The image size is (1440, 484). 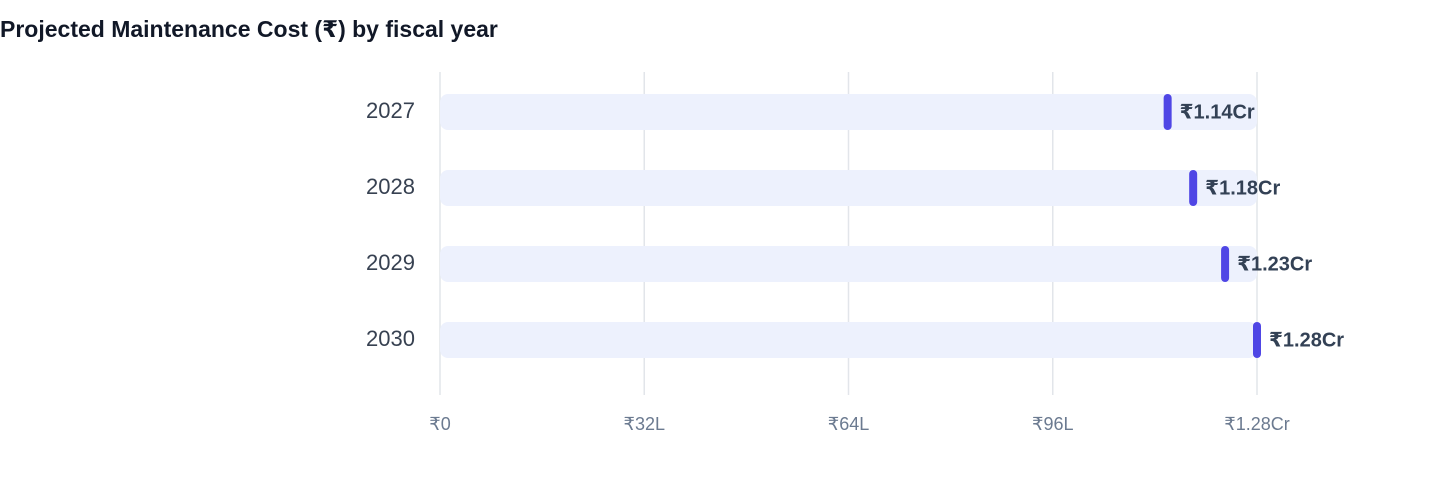 I want to click on value-label: ₹1.14Cr, so click(x=1217, y=112).